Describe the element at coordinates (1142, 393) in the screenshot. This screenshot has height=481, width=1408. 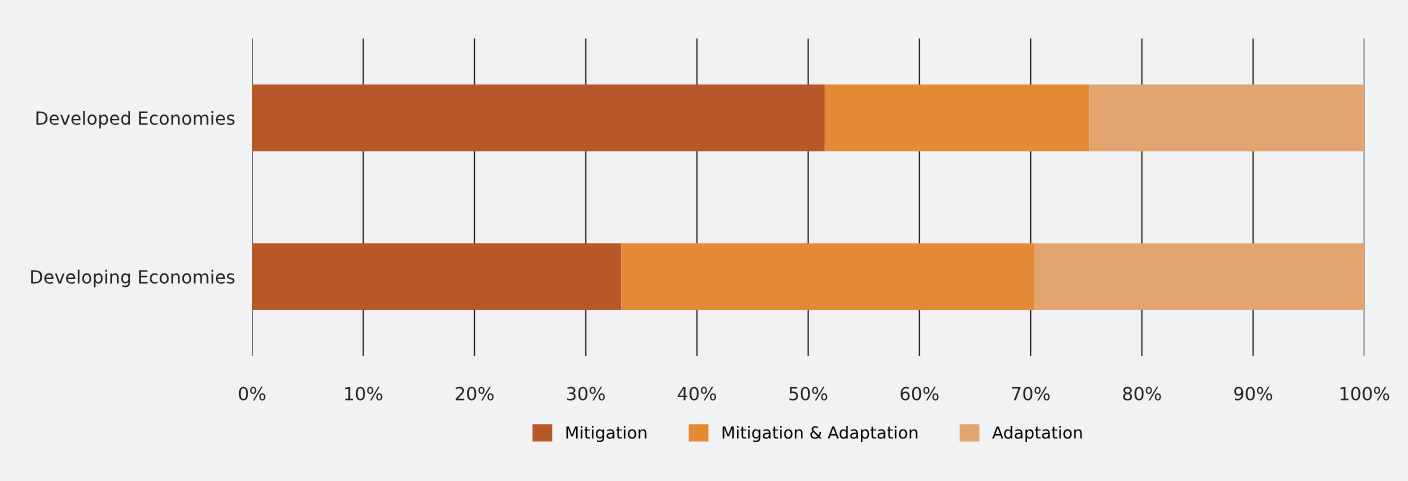
I see `x-tick-label: 80%` at that location.